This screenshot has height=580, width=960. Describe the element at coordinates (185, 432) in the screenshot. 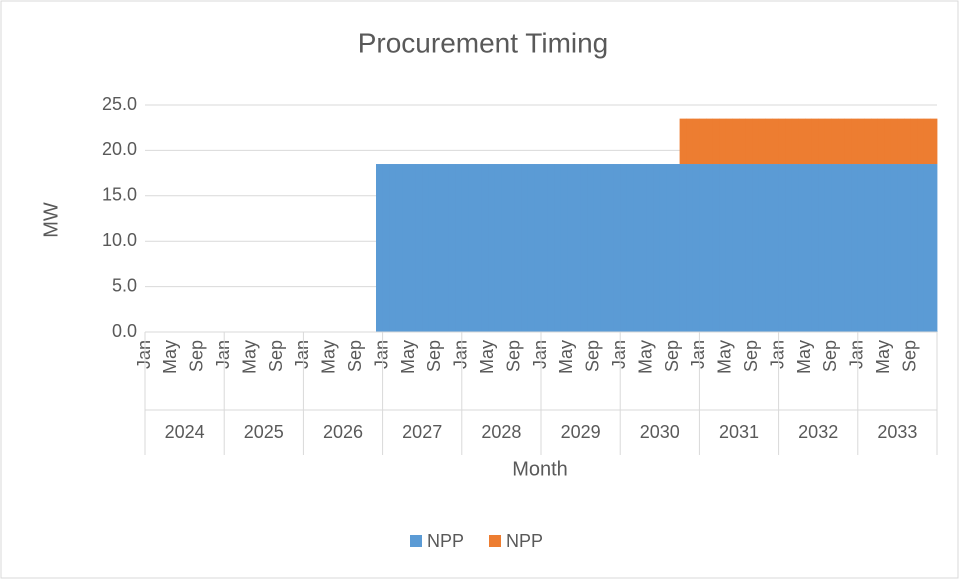

I see `x-group-label: 2024` at that location.